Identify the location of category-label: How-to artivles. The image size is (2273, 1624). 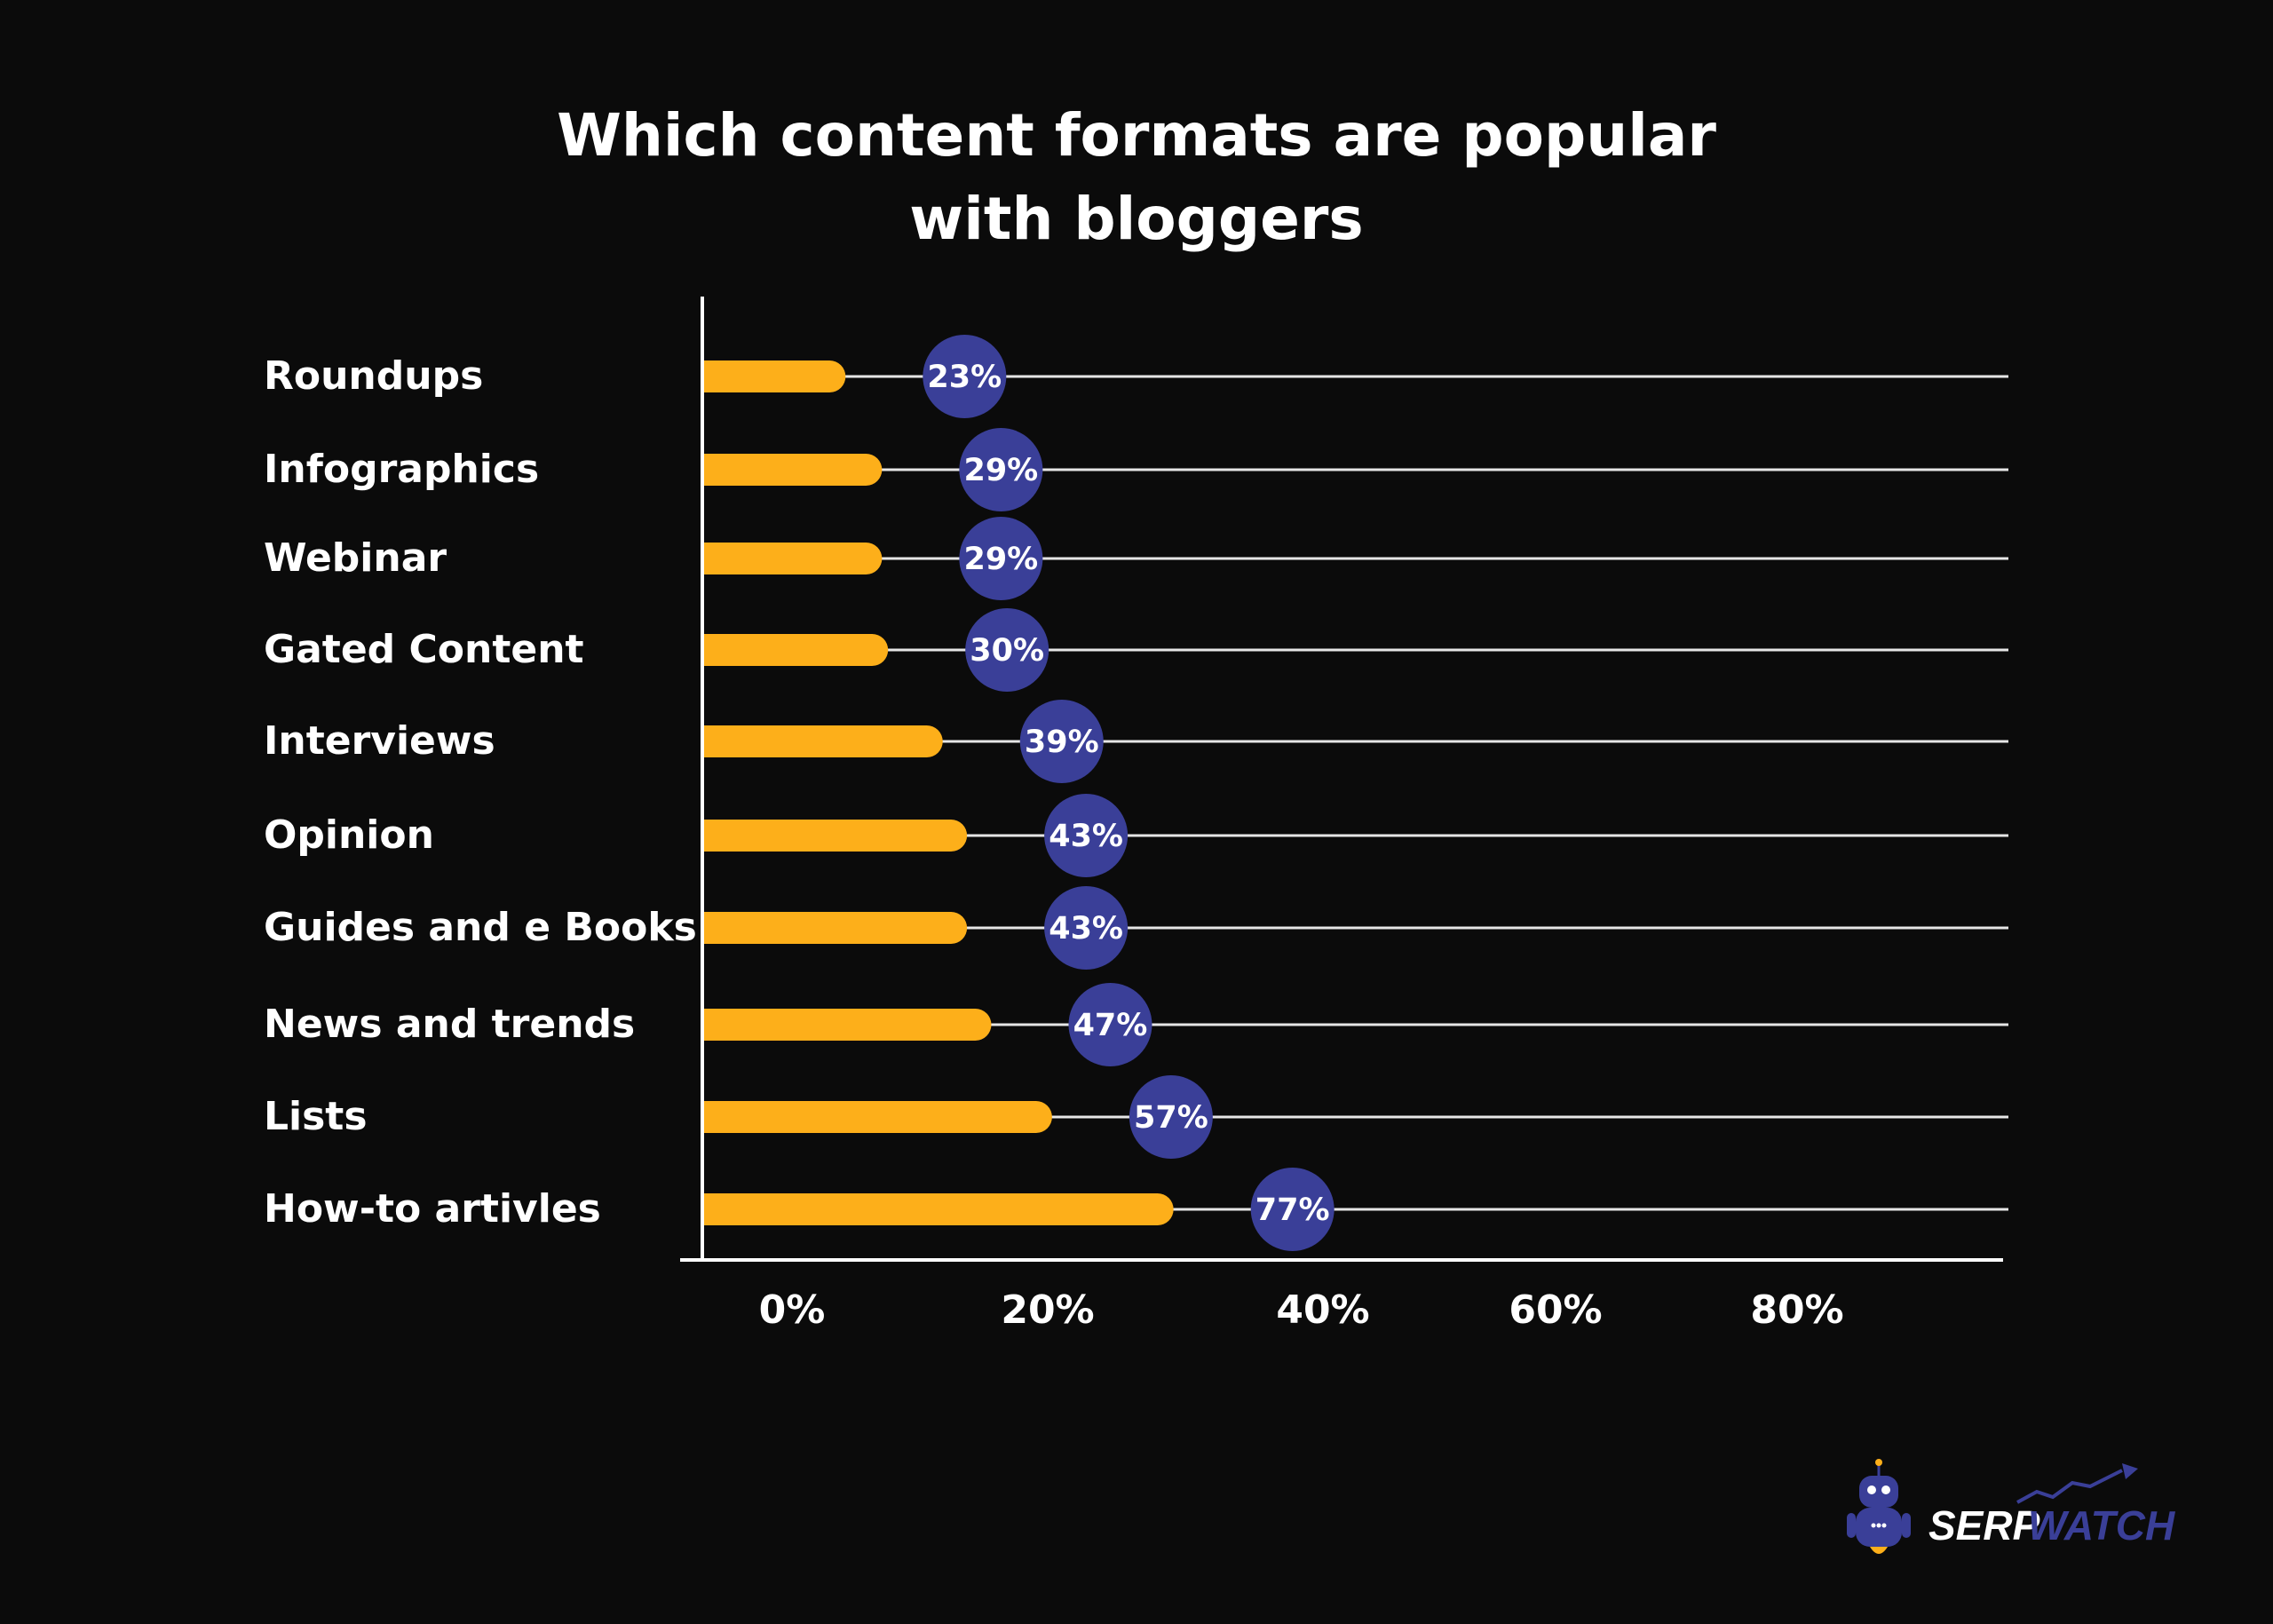
(432, 1209).